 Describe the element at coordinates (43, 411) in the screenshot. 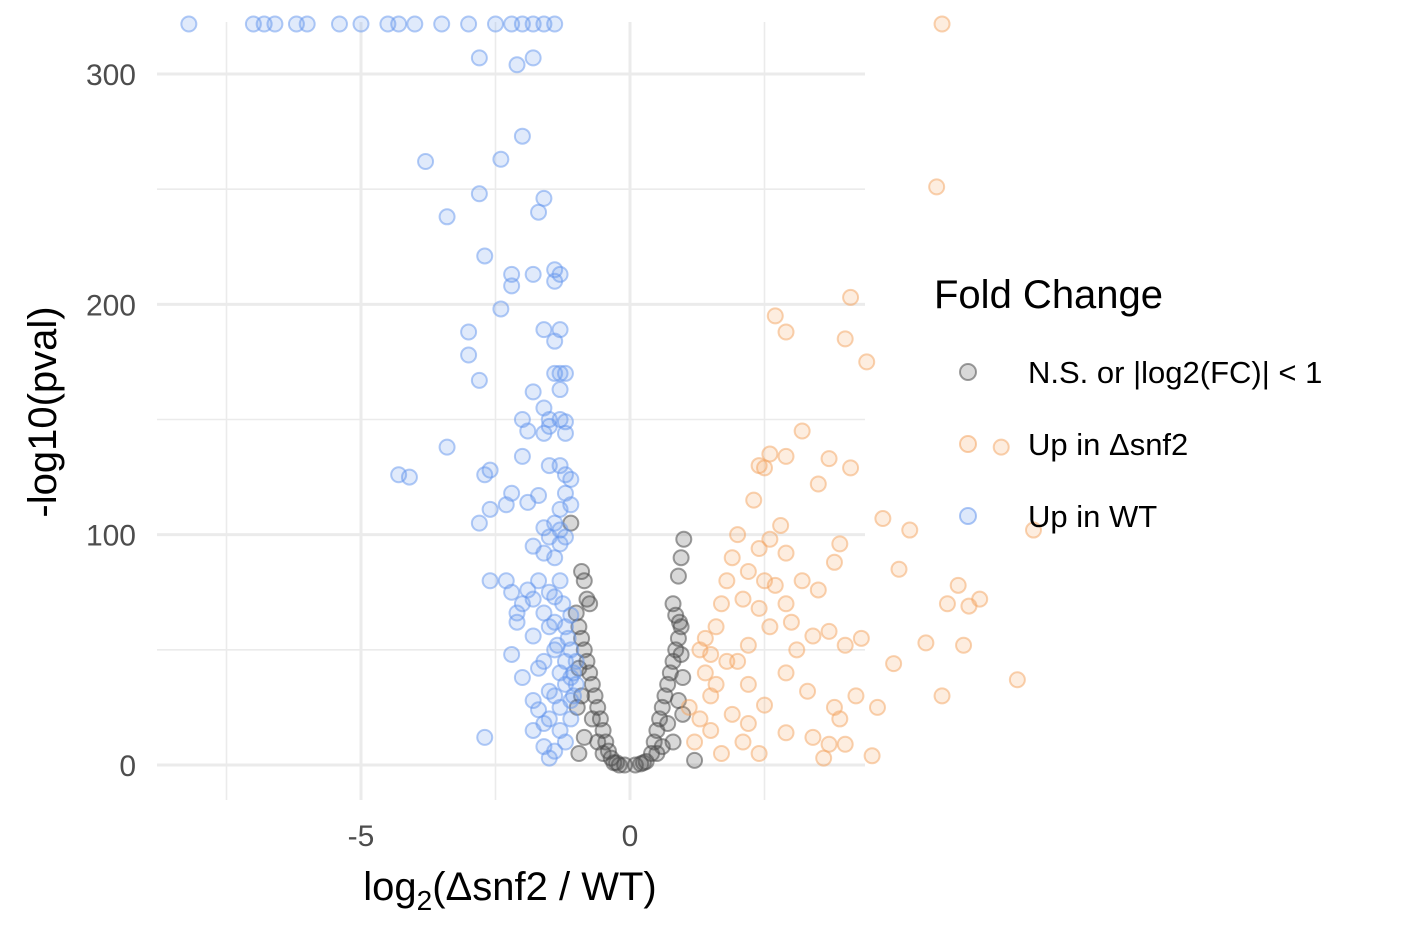

I see `y-axis-title: -log10(pval)` at that location.